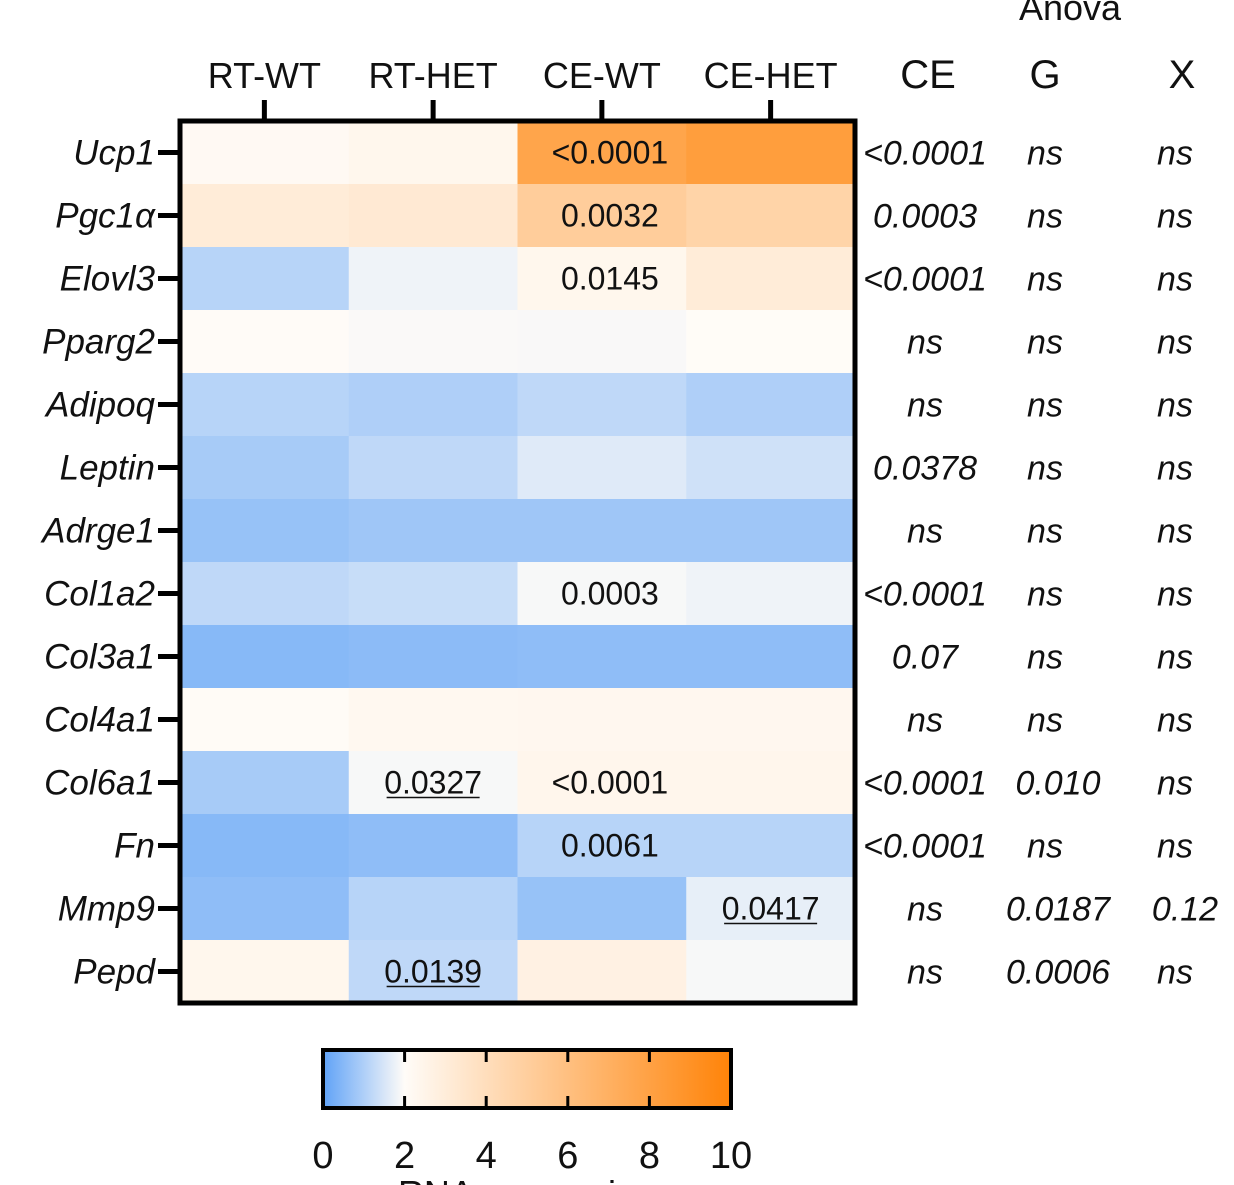 The width and height of the screenshot is (1234, 1185). I want to click on cell-pvalue-label: 0.0145, so click(610, 279).